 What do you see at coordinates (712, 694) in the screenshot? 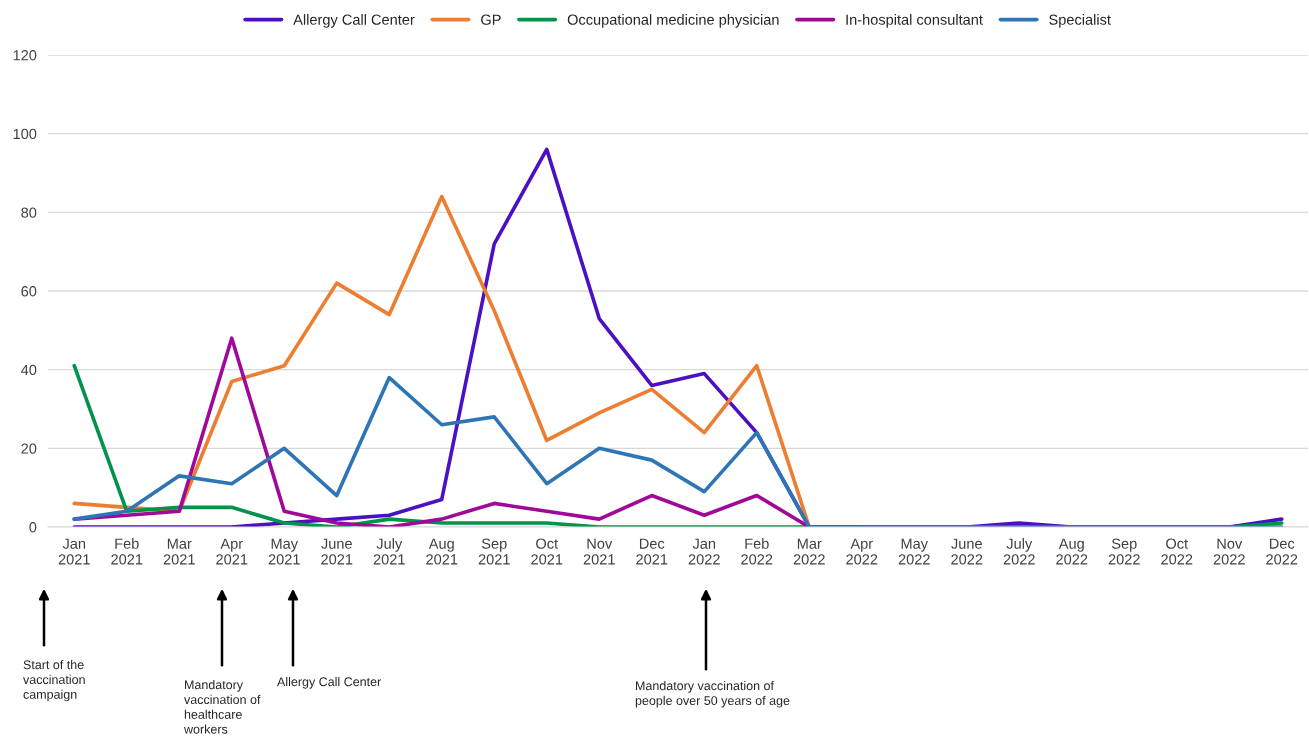
I see `text: Mandatory vaccination of people over 50 years of age` at bounding box center [712, 694].